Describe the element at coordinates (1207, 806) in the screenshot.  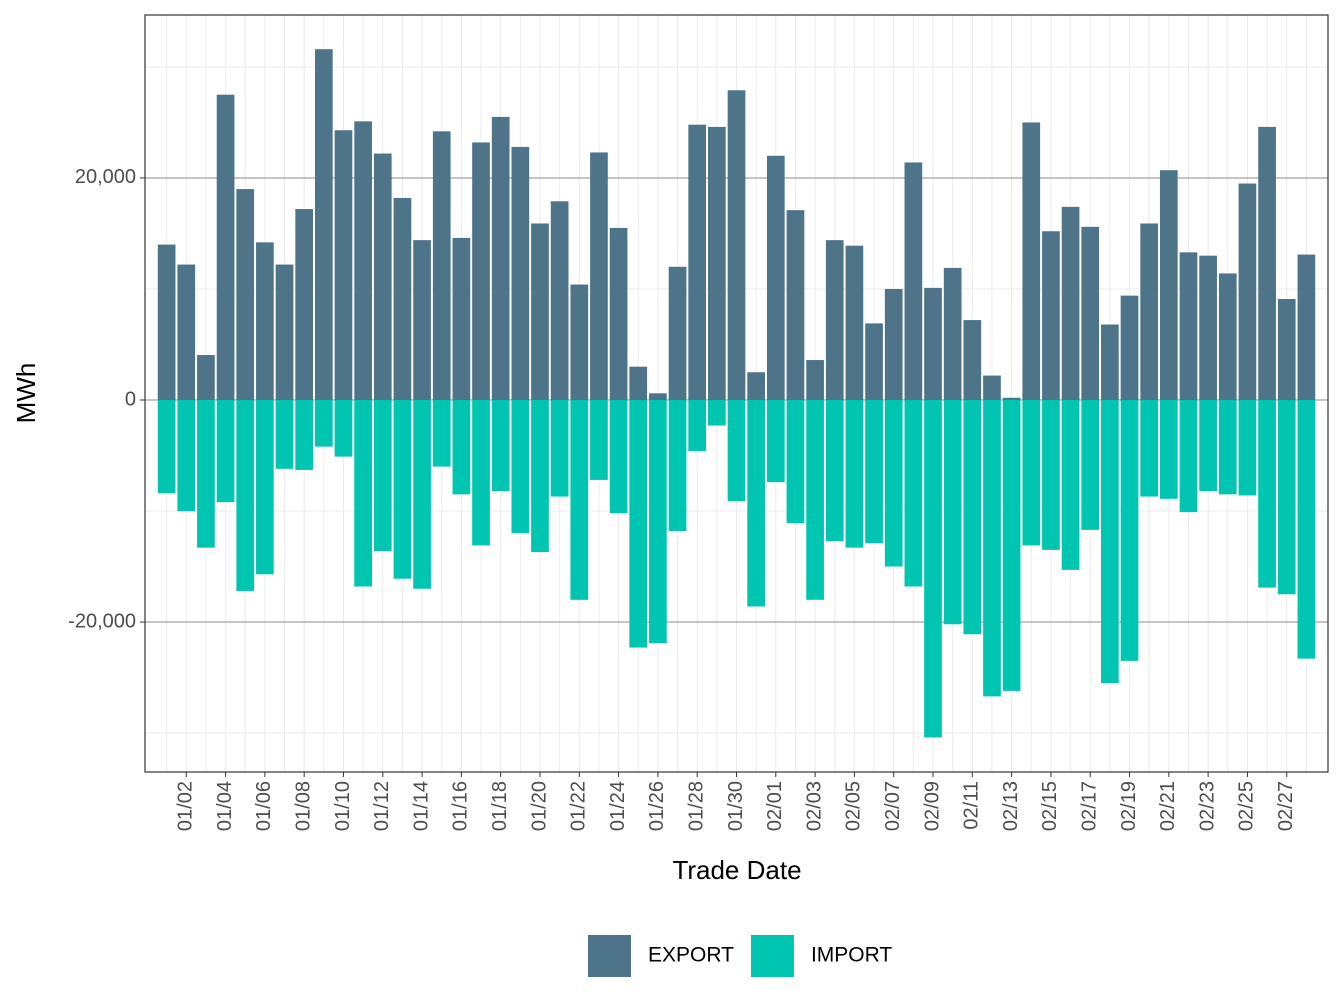
I see `x-tick-label: 02/23` at that location.